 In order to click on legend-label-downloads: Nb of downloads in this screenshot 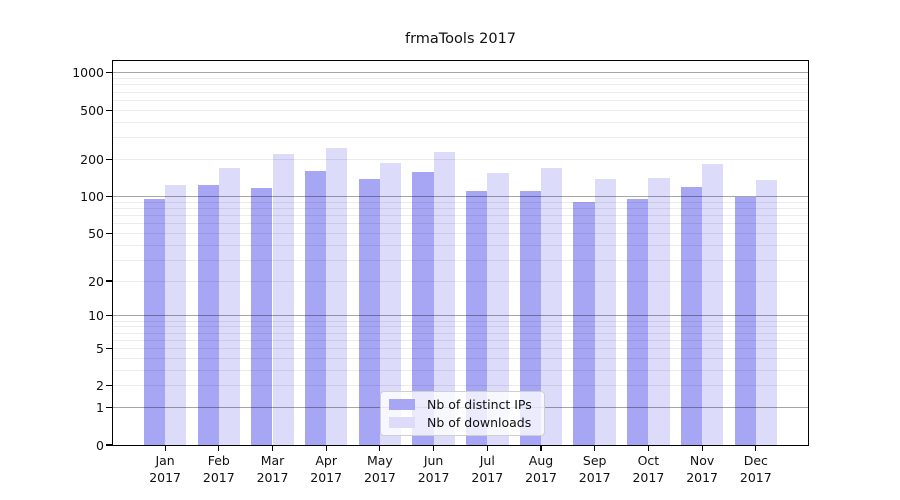, I will do `click(479, 423)`.